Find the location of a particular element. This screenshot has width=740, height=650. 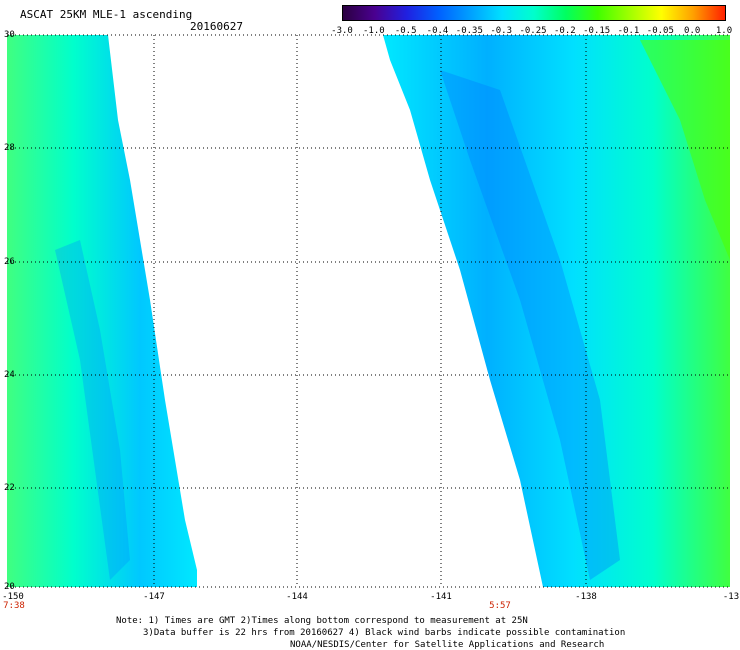

colorbar-tick-label: -0.15 is located at coordinates (597, 31).